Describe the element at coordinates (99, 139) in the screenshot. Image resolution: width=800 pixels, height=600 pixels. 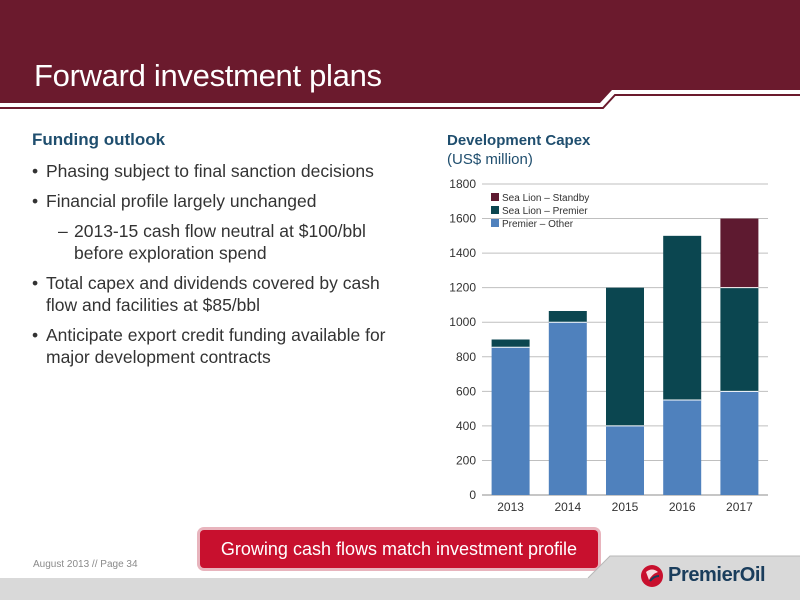
I see `section-heading: Funding outlook` at that location.